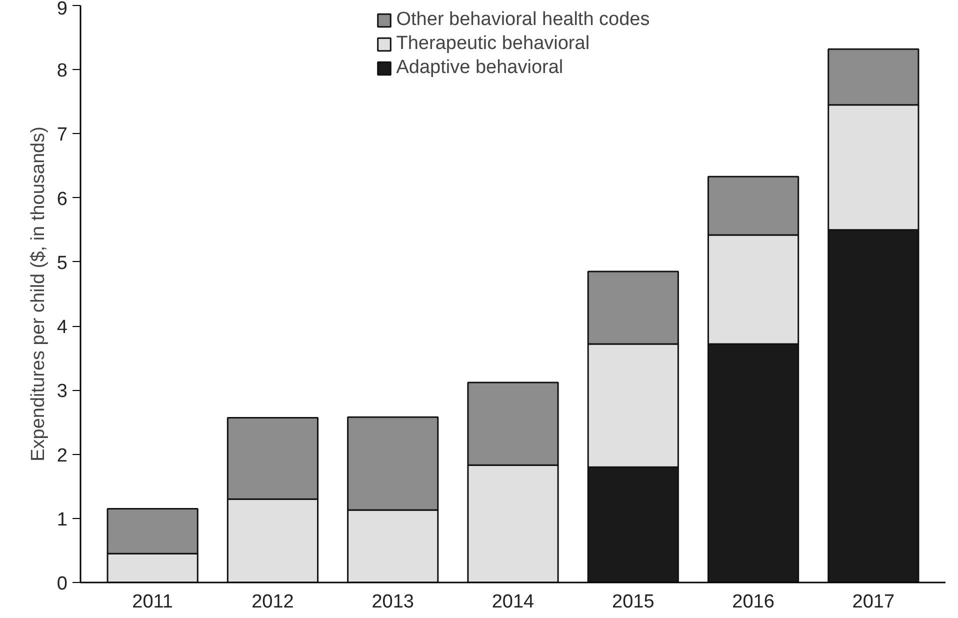  Describe the element at coordinates (62, 263) in the screenshot. I see `y-tick-label: 5` at that location.